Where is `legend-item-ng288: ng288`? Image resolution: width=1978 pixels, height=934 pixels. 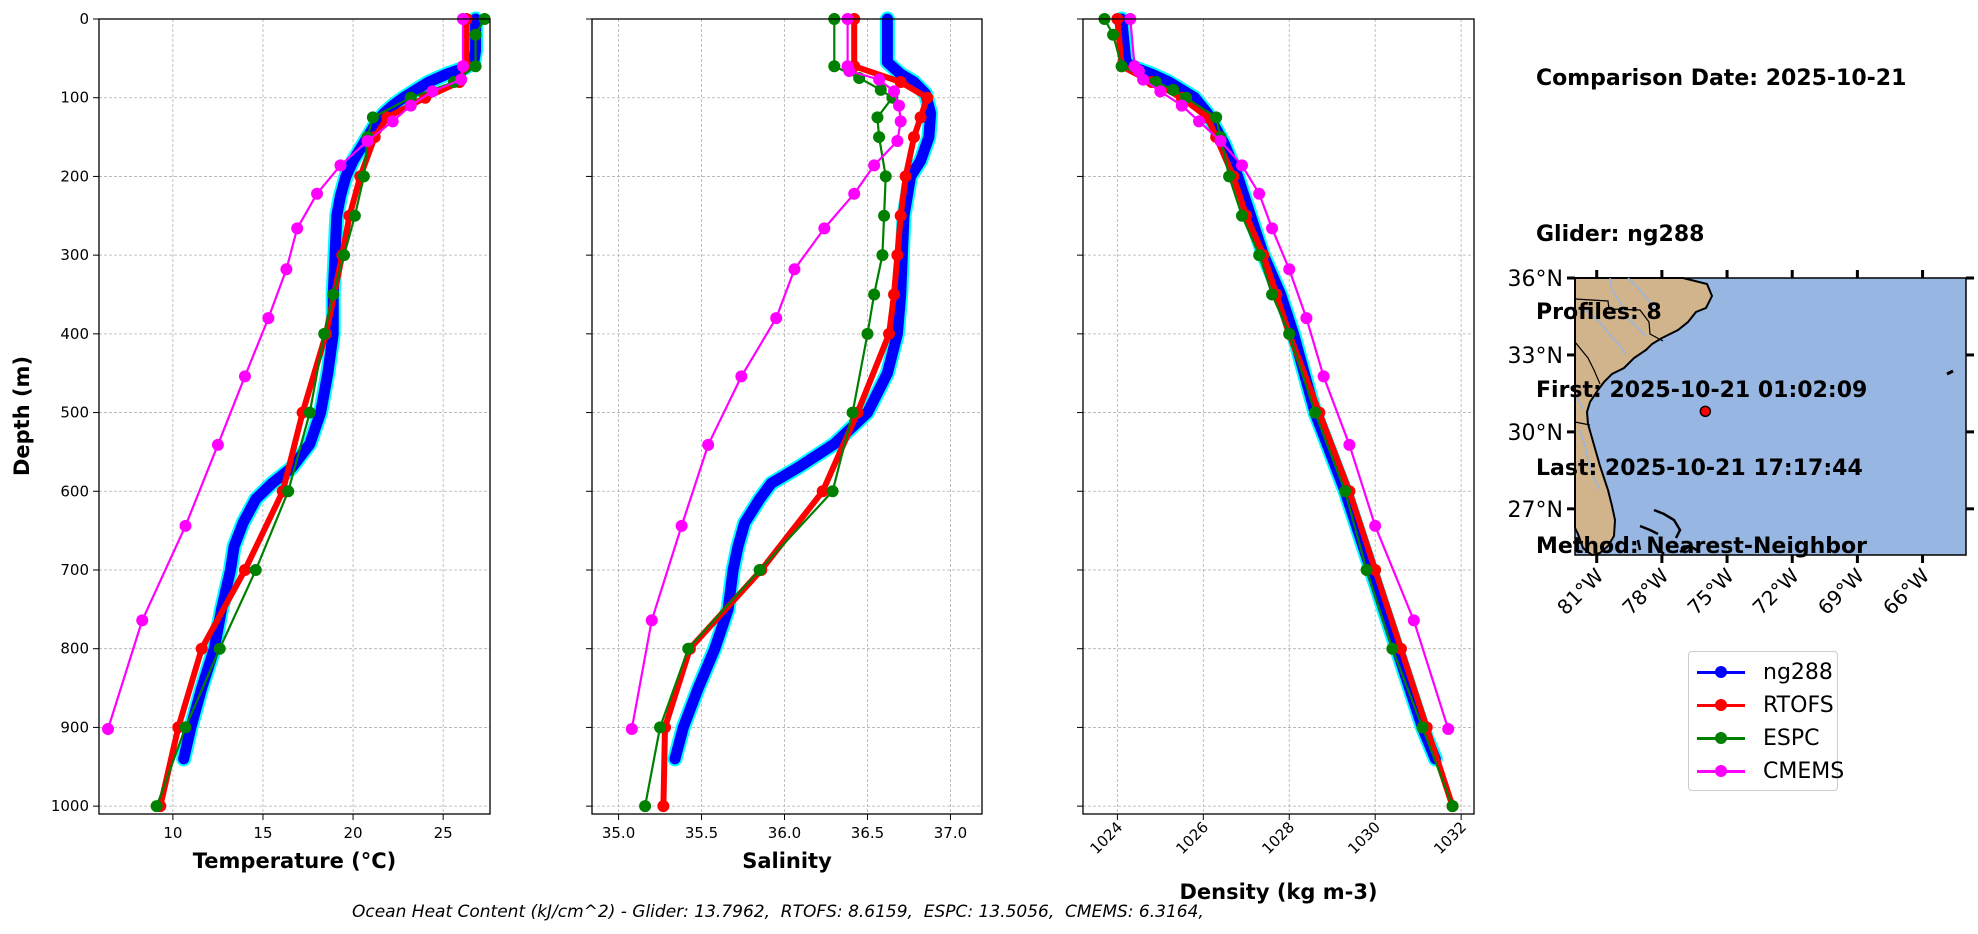 legend-item-ng288: ng288 is located at coordinates (1765, 672).